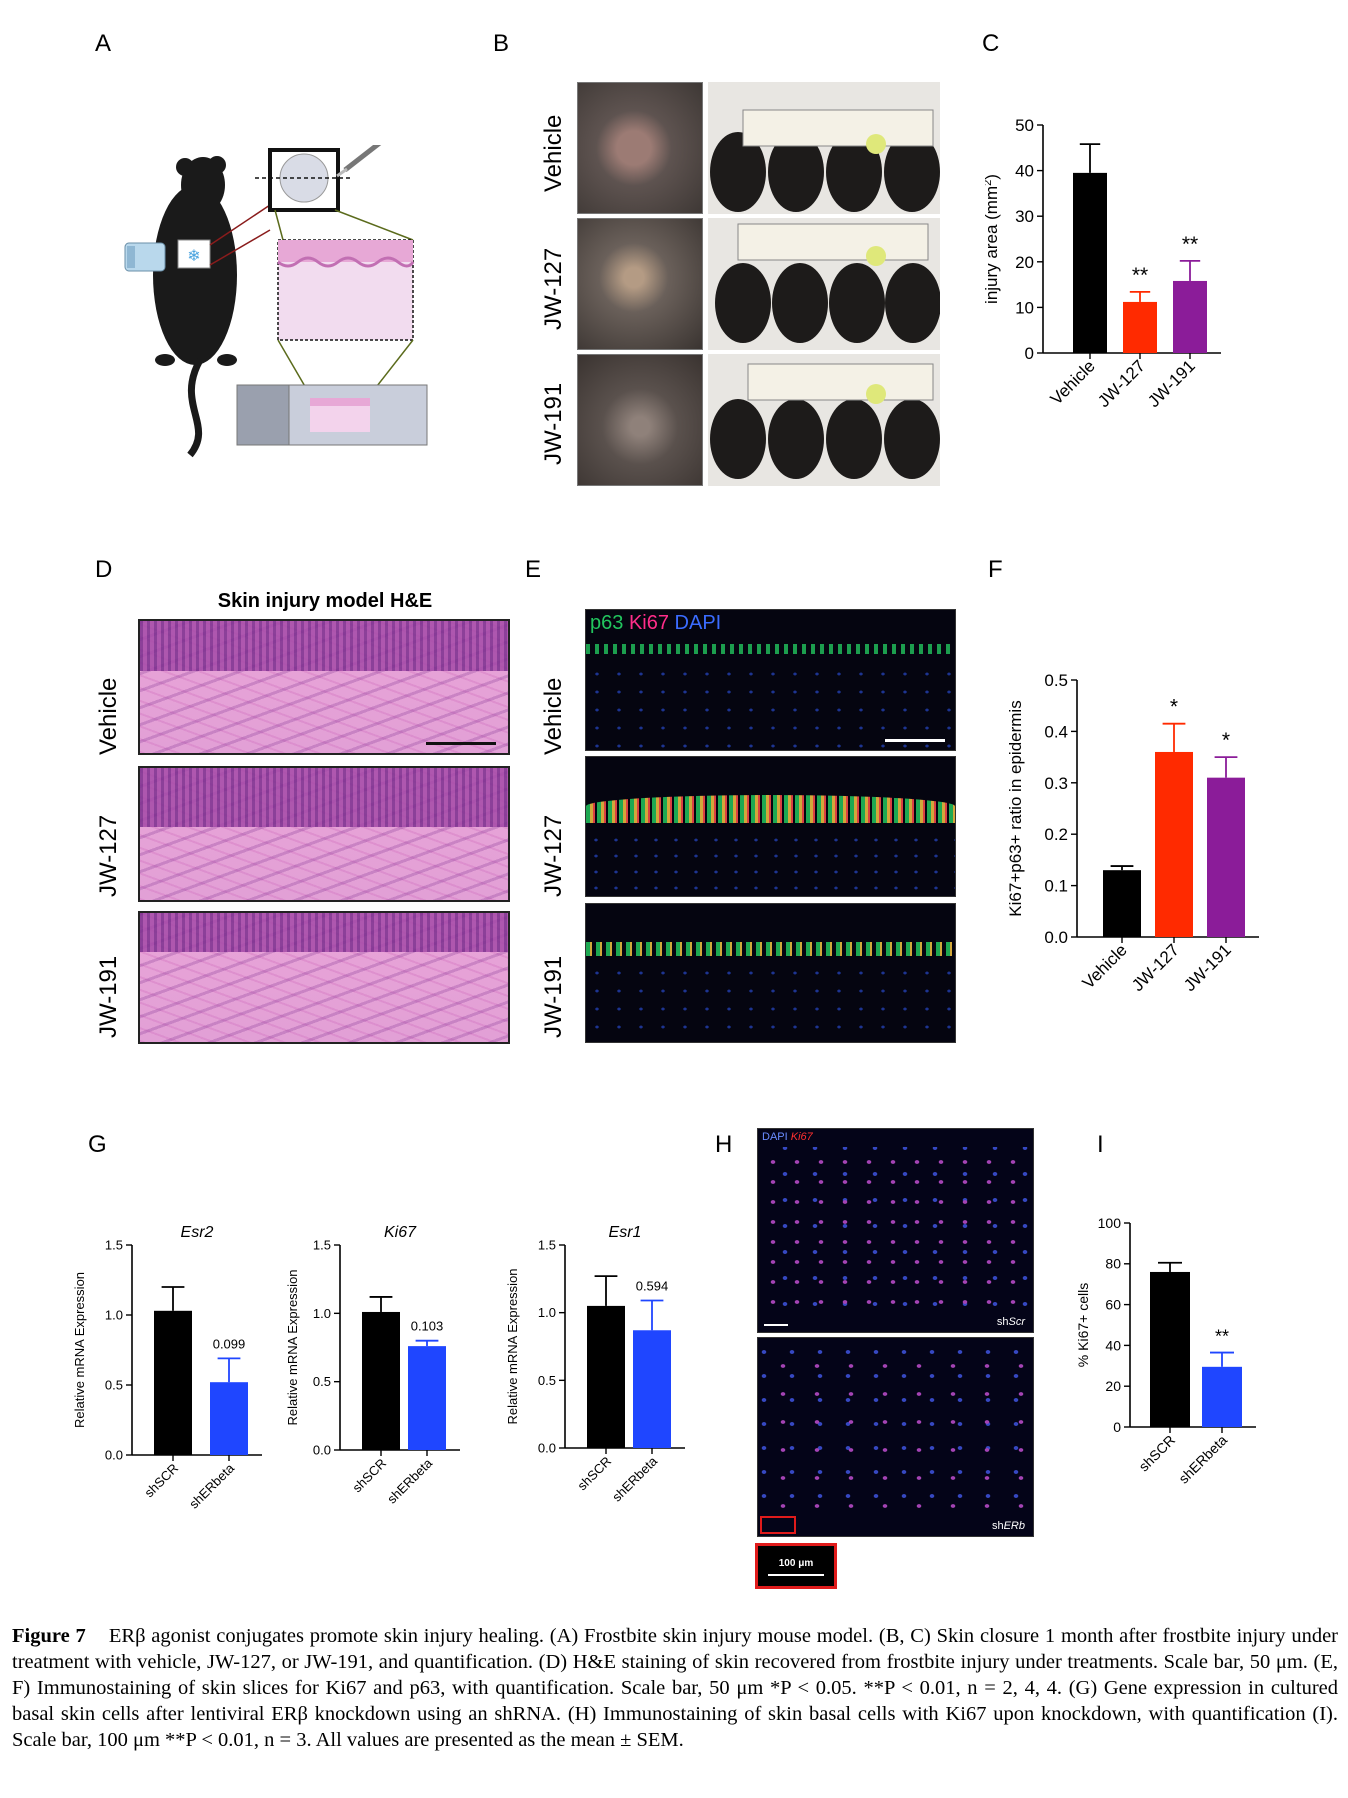  I want to click on h-stain-dapi: DAPI, so click(775, 1137).